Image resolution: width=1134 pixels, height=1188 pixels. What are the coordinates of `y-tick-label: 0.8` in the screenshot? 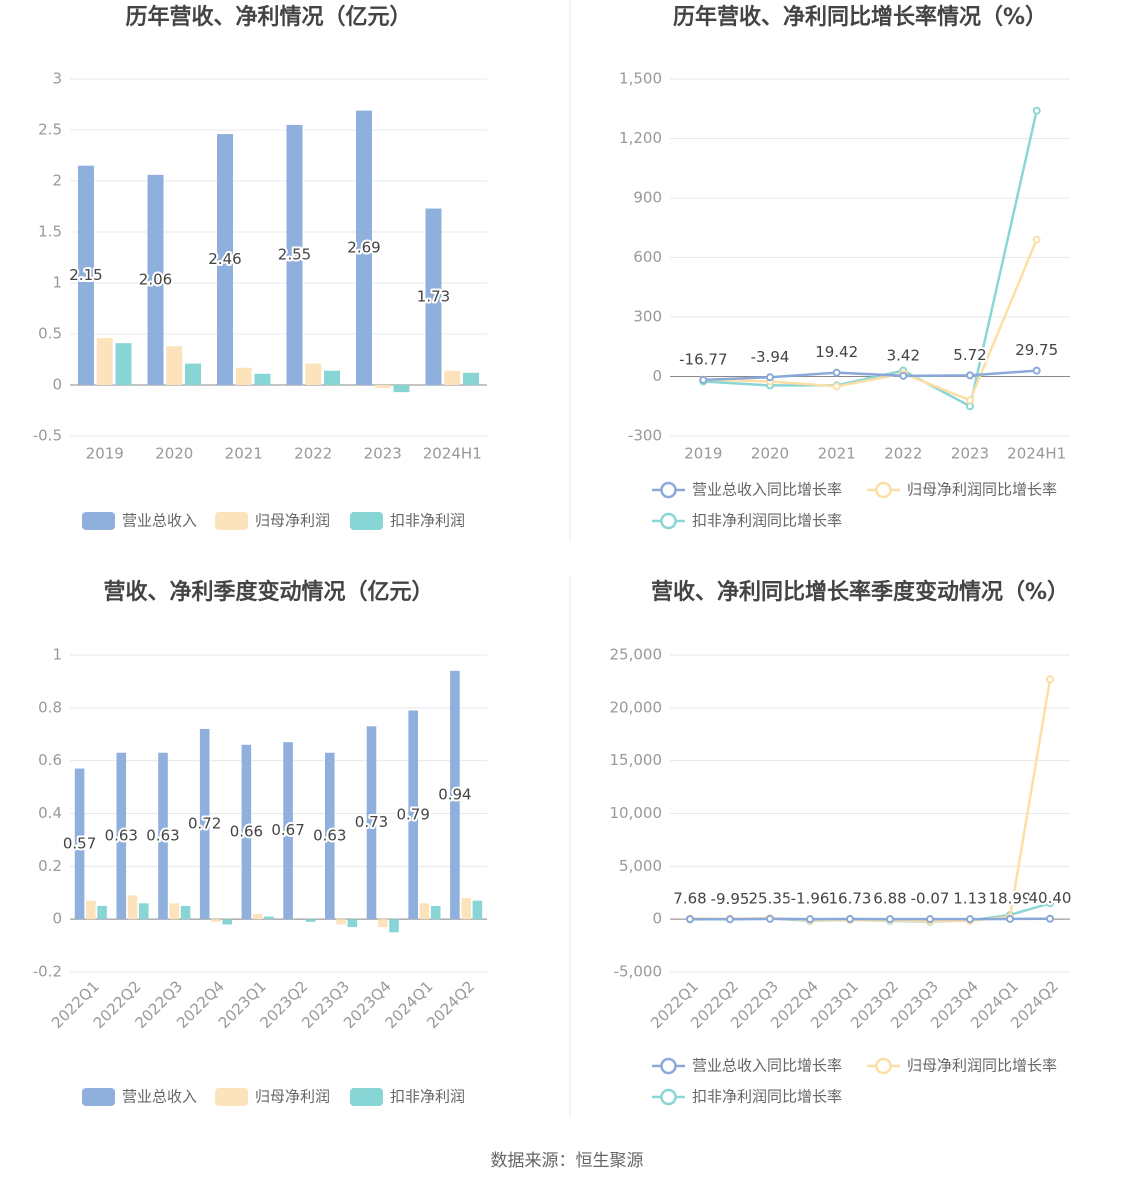 It's located at (50, 707).